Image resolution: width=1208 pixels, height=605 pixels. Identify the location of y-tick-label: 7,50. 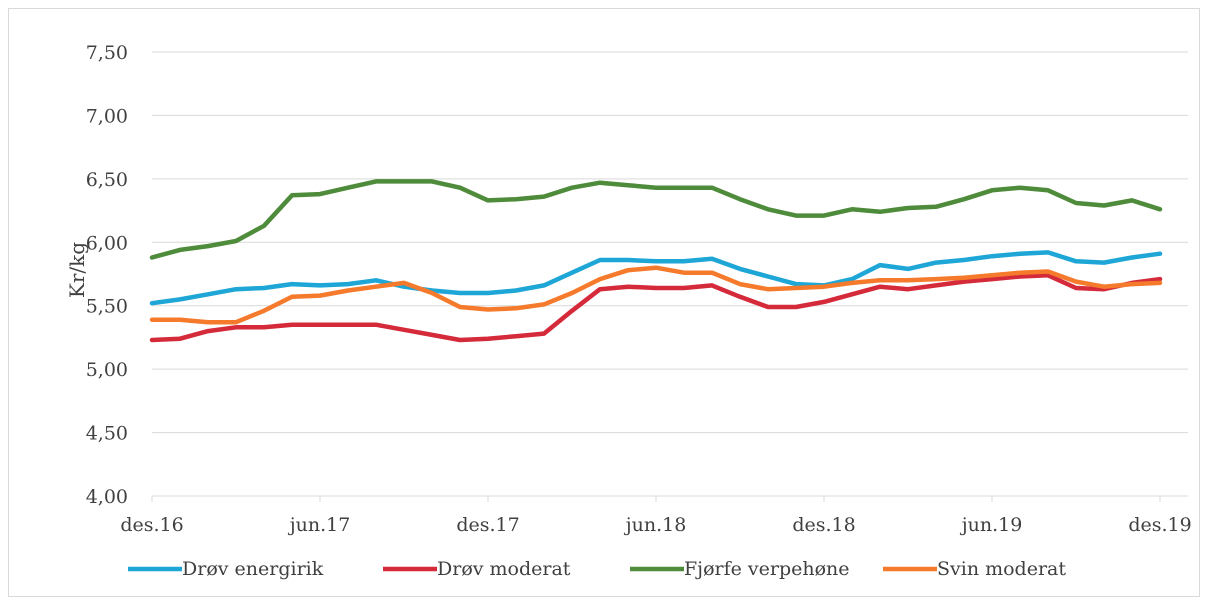
(107, 53).